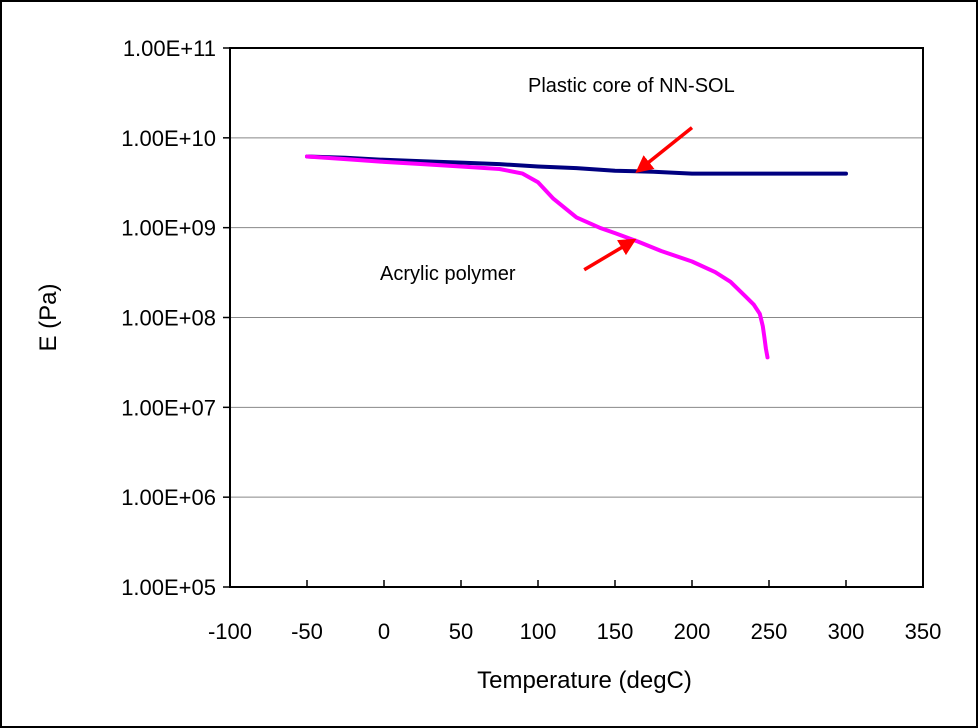 The height and width of the screenshot is (728, 978). Describe the element at coordinates (538, 631) in the screenshot. I see `x-tick-label: 100` at that location.